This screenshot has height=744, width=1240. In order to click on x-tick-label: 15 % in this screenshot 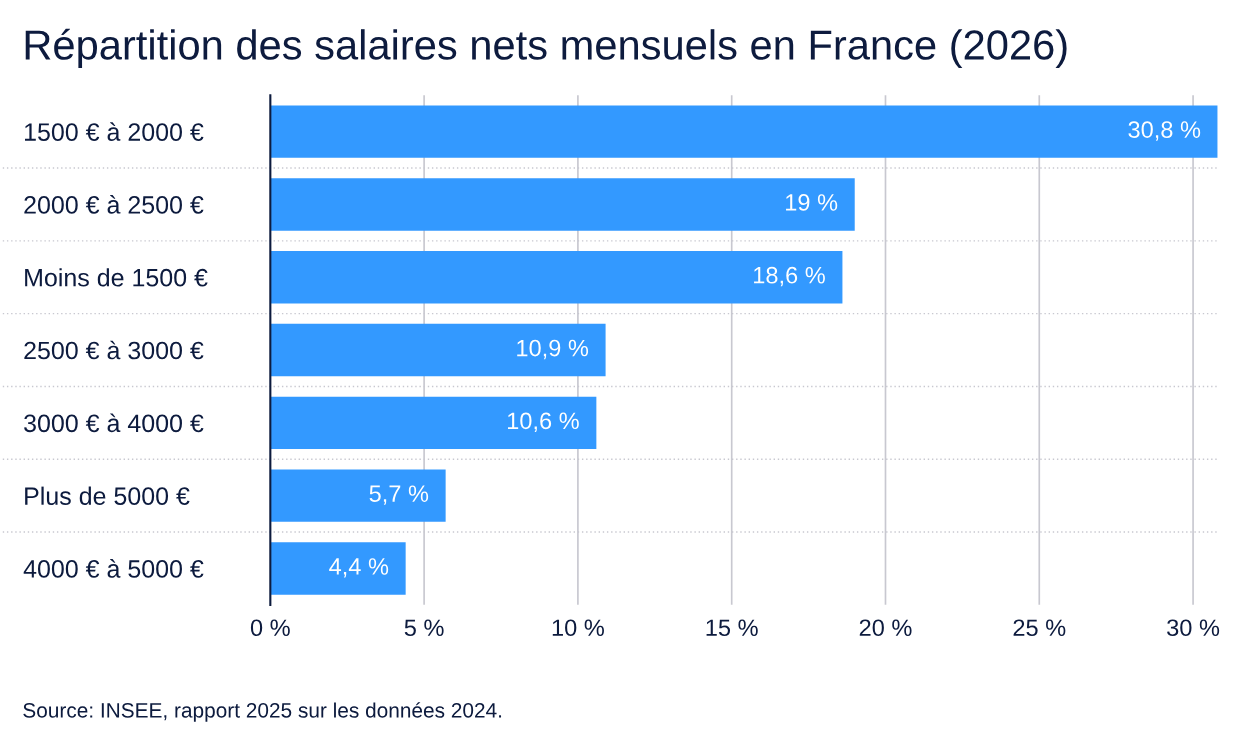, I will do `click(732, 628)`.